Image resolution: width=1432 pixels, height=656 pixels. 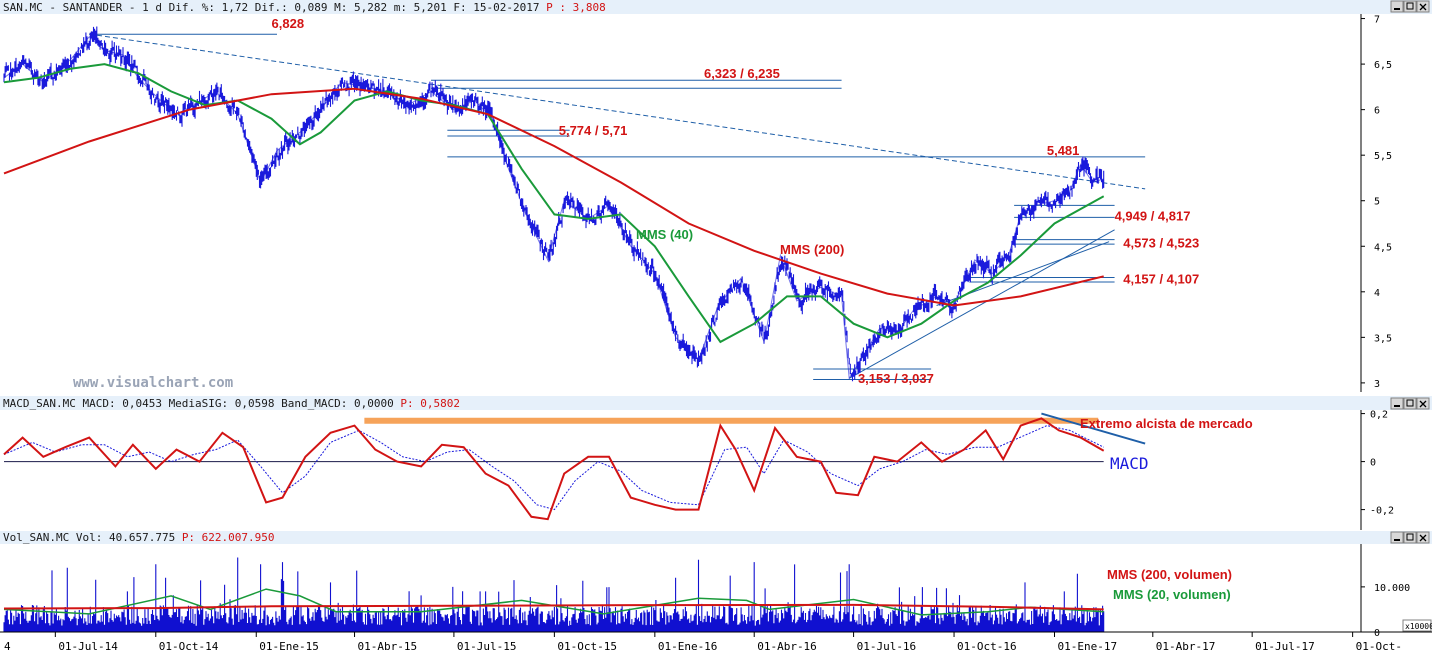 What do you see at coordinates (388, 646) in the screenshot?
I see `x-tick-label: 01-Abr-15` at bounding box center [388, 646].